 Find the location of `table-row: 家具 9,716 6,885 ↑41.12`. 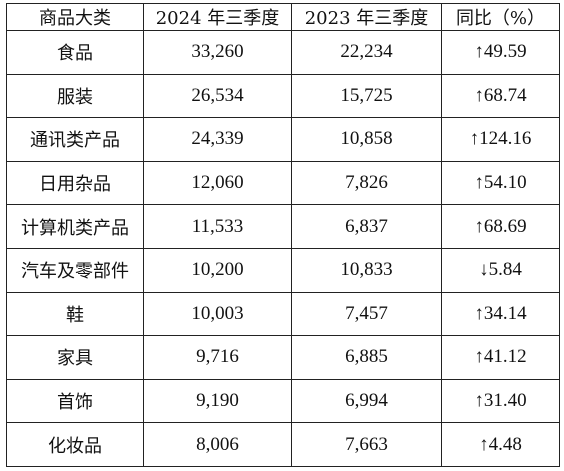

table-row: 家具 9,716 6,885 ↑41.12 is located at coordinates (283, 357).